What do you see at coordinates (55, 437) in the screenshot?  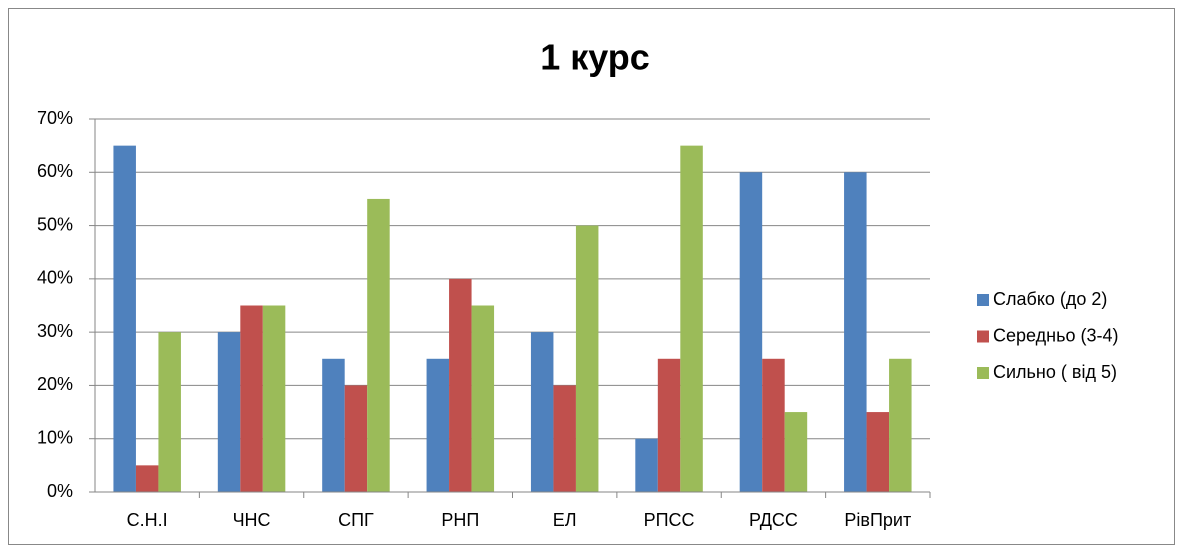 I see `y-tick-label: 10%` at bounding box center [55, 437].